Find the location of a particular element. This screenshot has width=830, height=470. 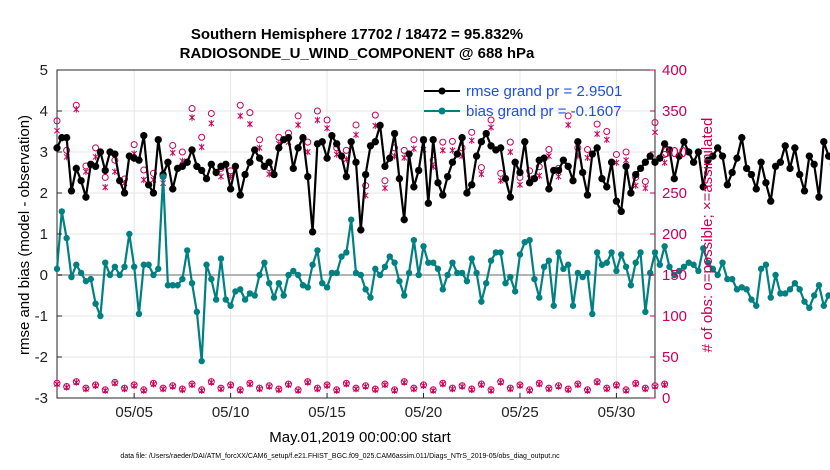

y-right-tick-label: 0 is located at coordinates (666, 398).